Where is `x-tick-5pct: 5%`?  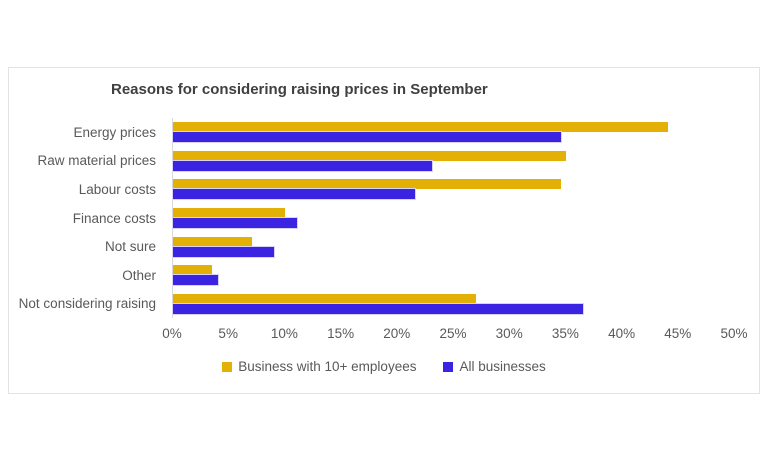
x-tick-5pct: 5% is located at coordinates (228, 333).